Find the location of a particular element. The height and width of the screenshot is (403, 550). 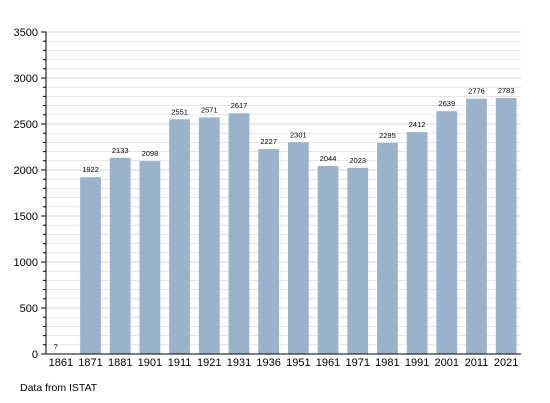

x-tick-label-1981: 1981 is located at coordinates (387, 363).